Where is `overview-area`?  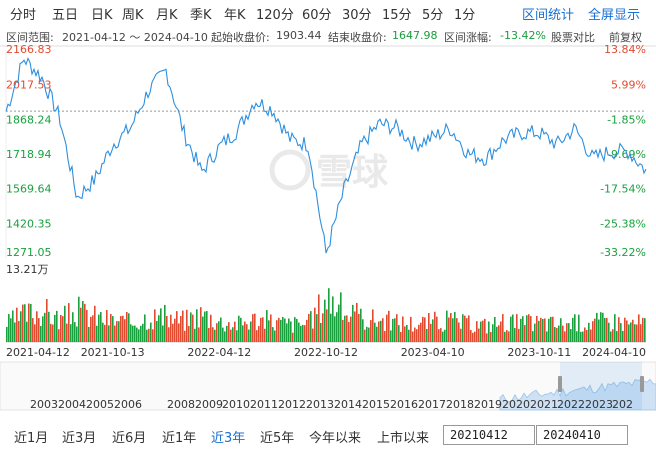
overview-area is located at coordinates (577, 394).